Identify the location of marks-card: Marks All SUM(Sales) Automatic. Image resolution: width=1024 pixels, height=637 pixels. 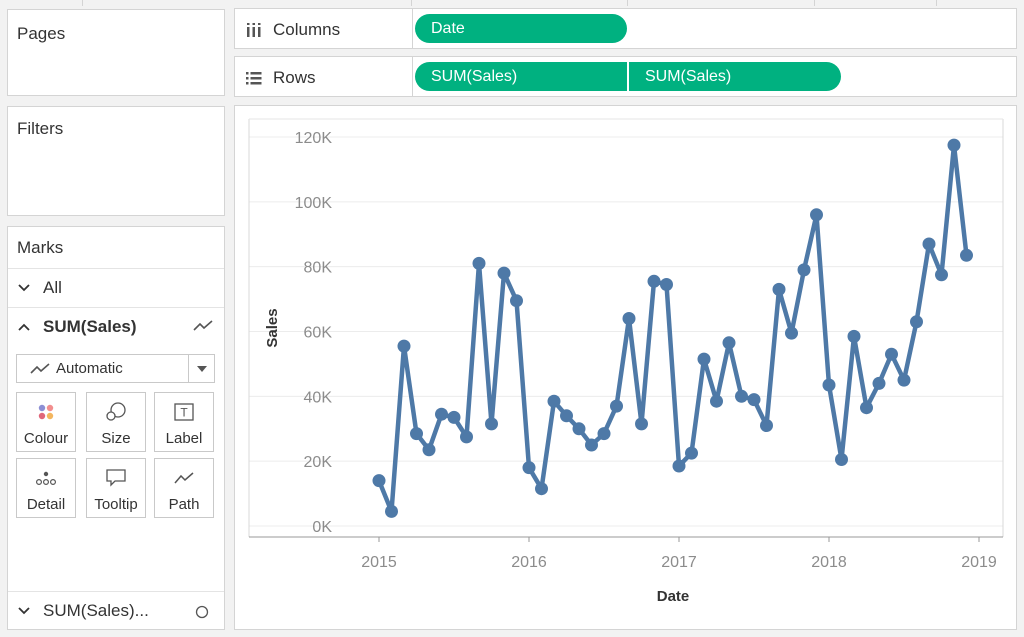
(116, 428).